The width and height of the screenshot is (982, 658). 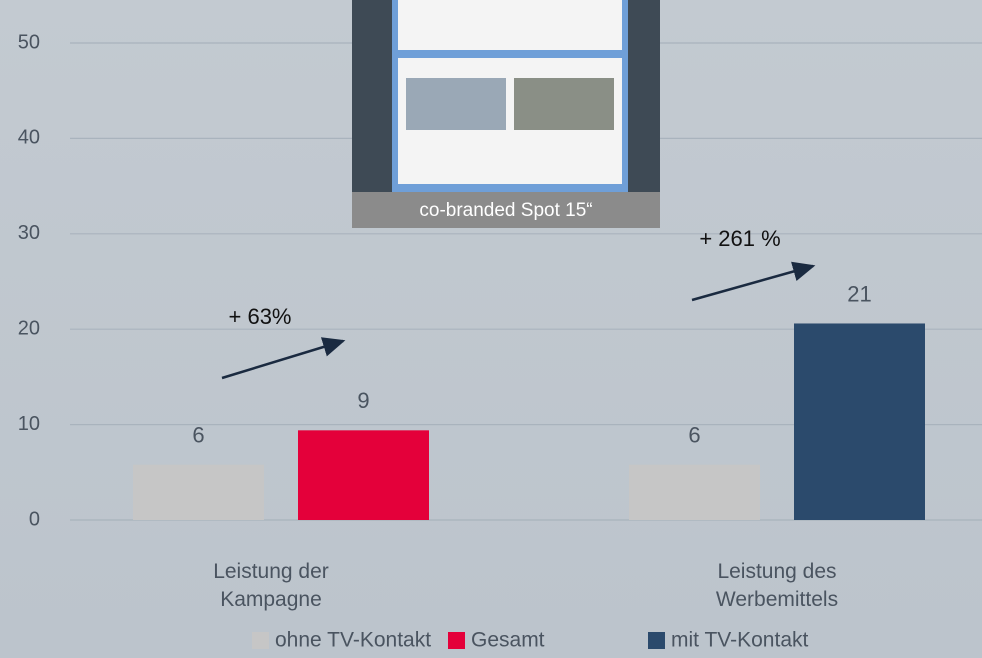 I want to click on annotation: + 63%, so click(x=260, y=316).